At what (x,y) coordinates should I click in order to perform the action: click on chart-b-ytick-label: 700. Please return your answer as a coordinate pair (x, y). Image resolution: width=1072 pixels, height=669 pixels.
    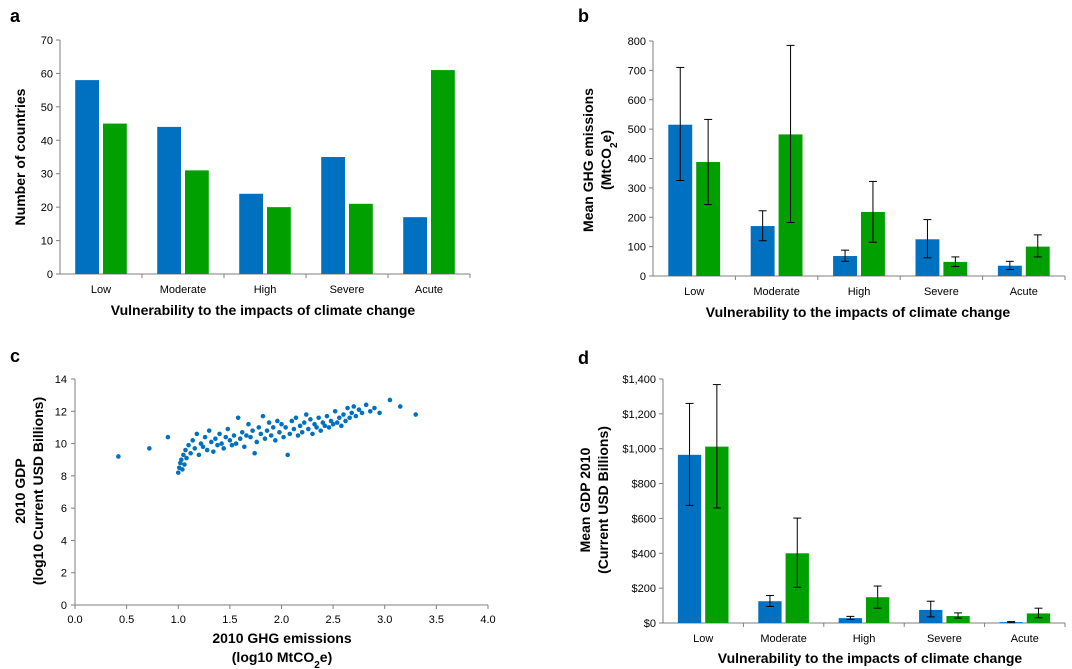
    Looking at the image, I should click on (637, 71).